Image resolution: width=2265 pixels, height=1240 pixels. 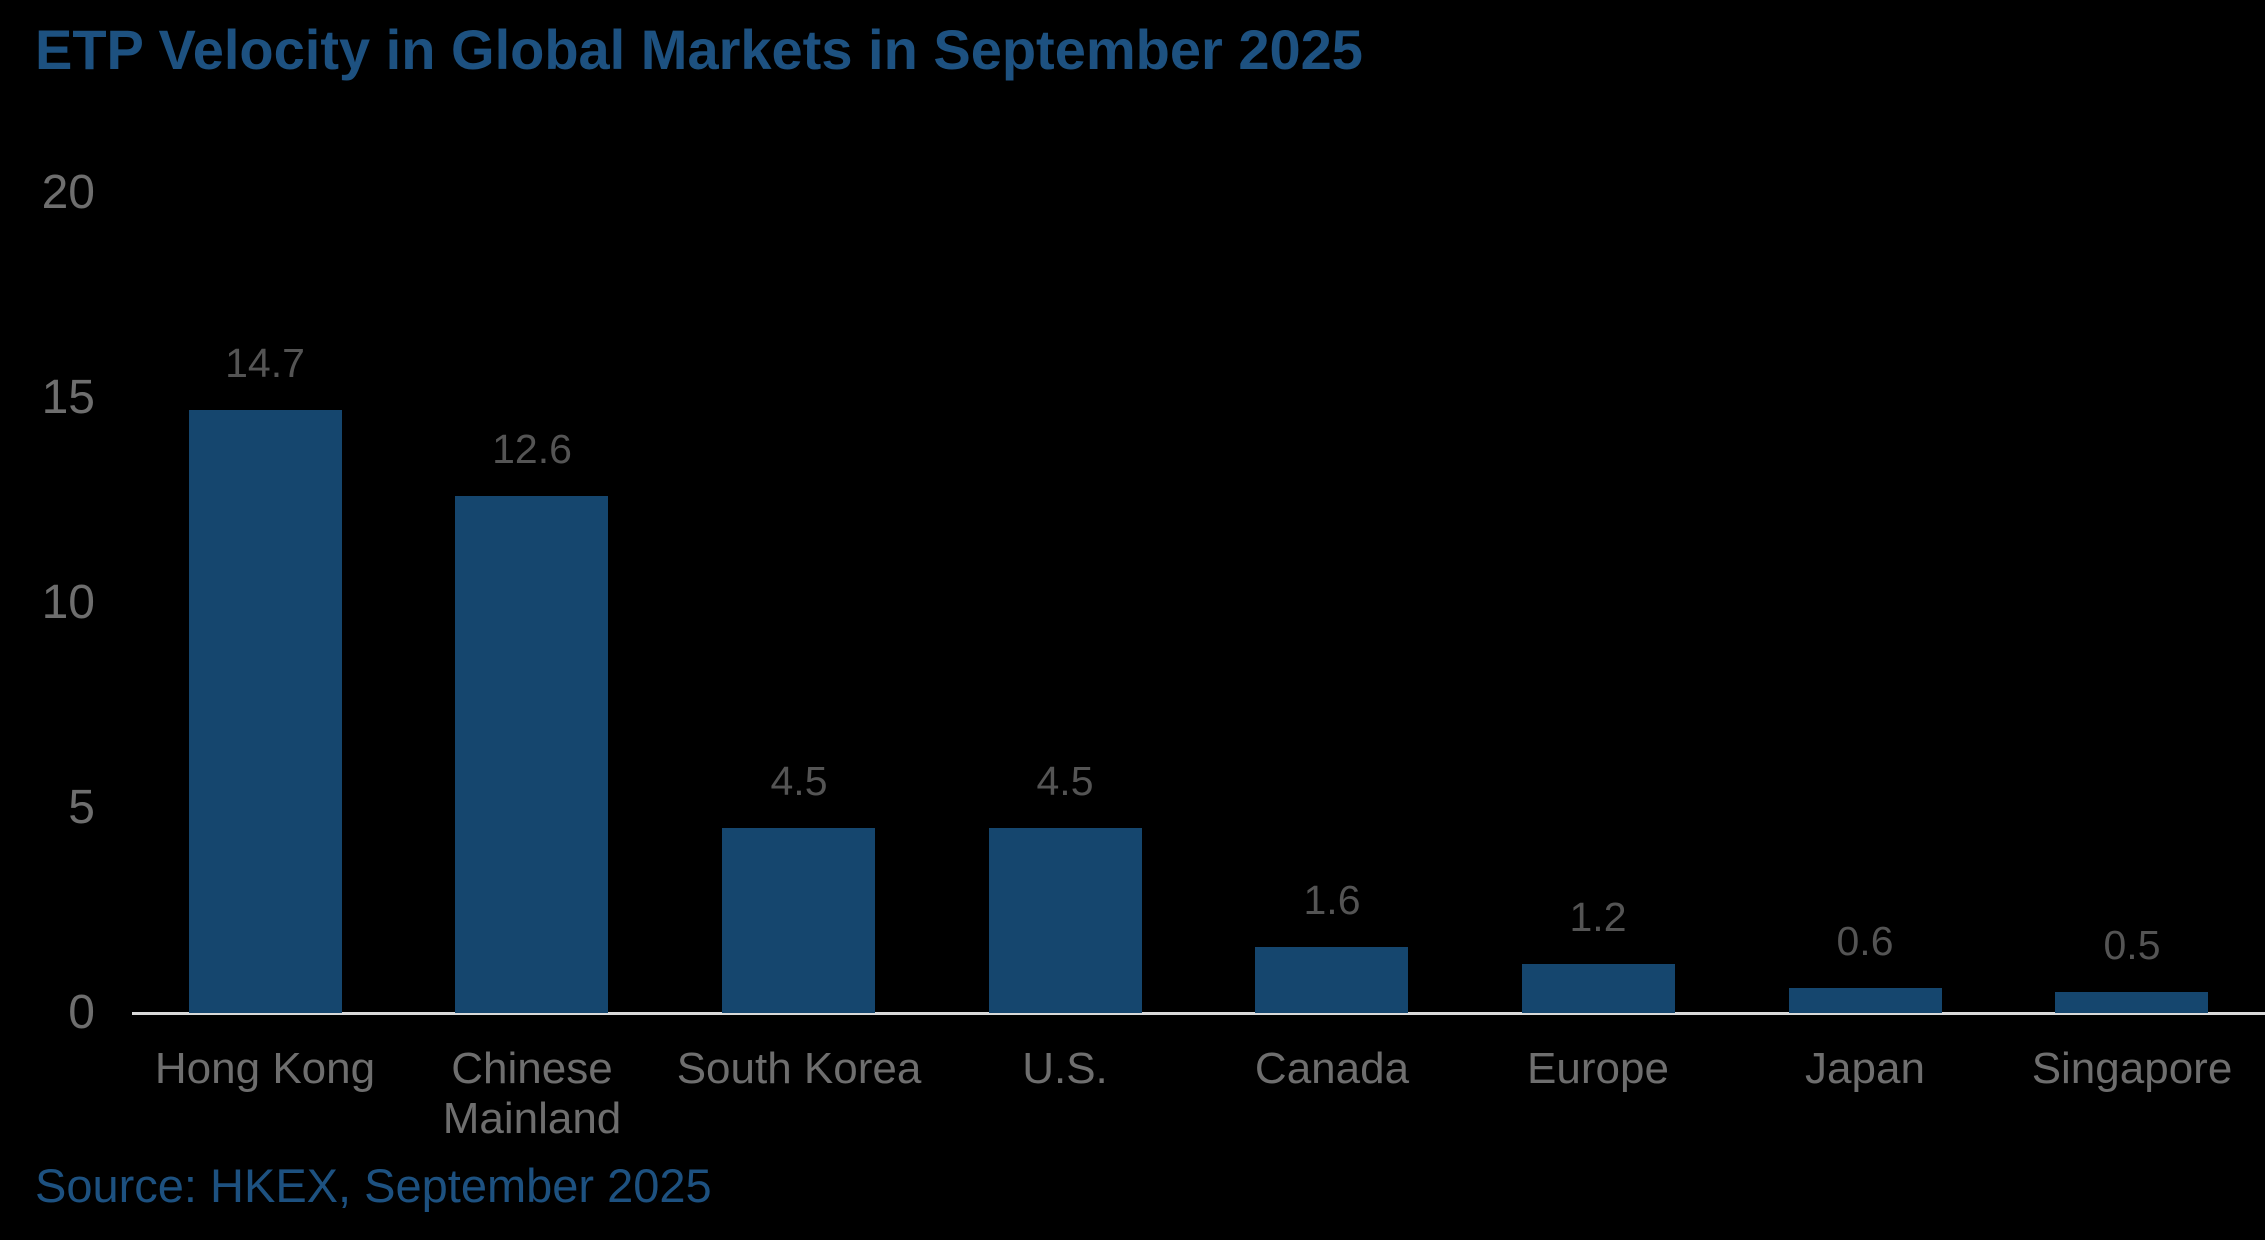 What do you see at coordinates (1865, 1000) in the screenshot?
I see `bar-japan` at bounding box center [1865, 1000].